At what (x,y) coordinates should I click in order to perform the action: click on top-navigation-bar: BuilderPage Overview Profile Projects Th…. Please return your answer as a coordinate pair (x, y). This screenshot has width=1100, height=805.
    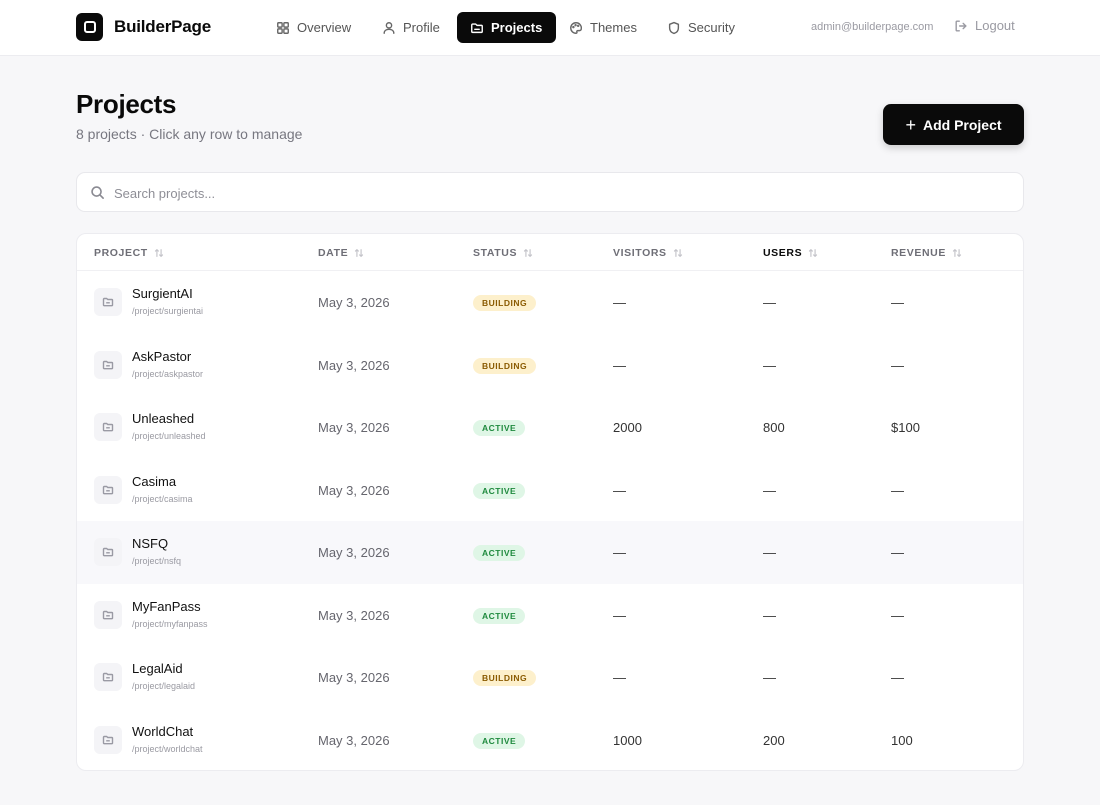
    Looking at the image, I should click on (550, 28).